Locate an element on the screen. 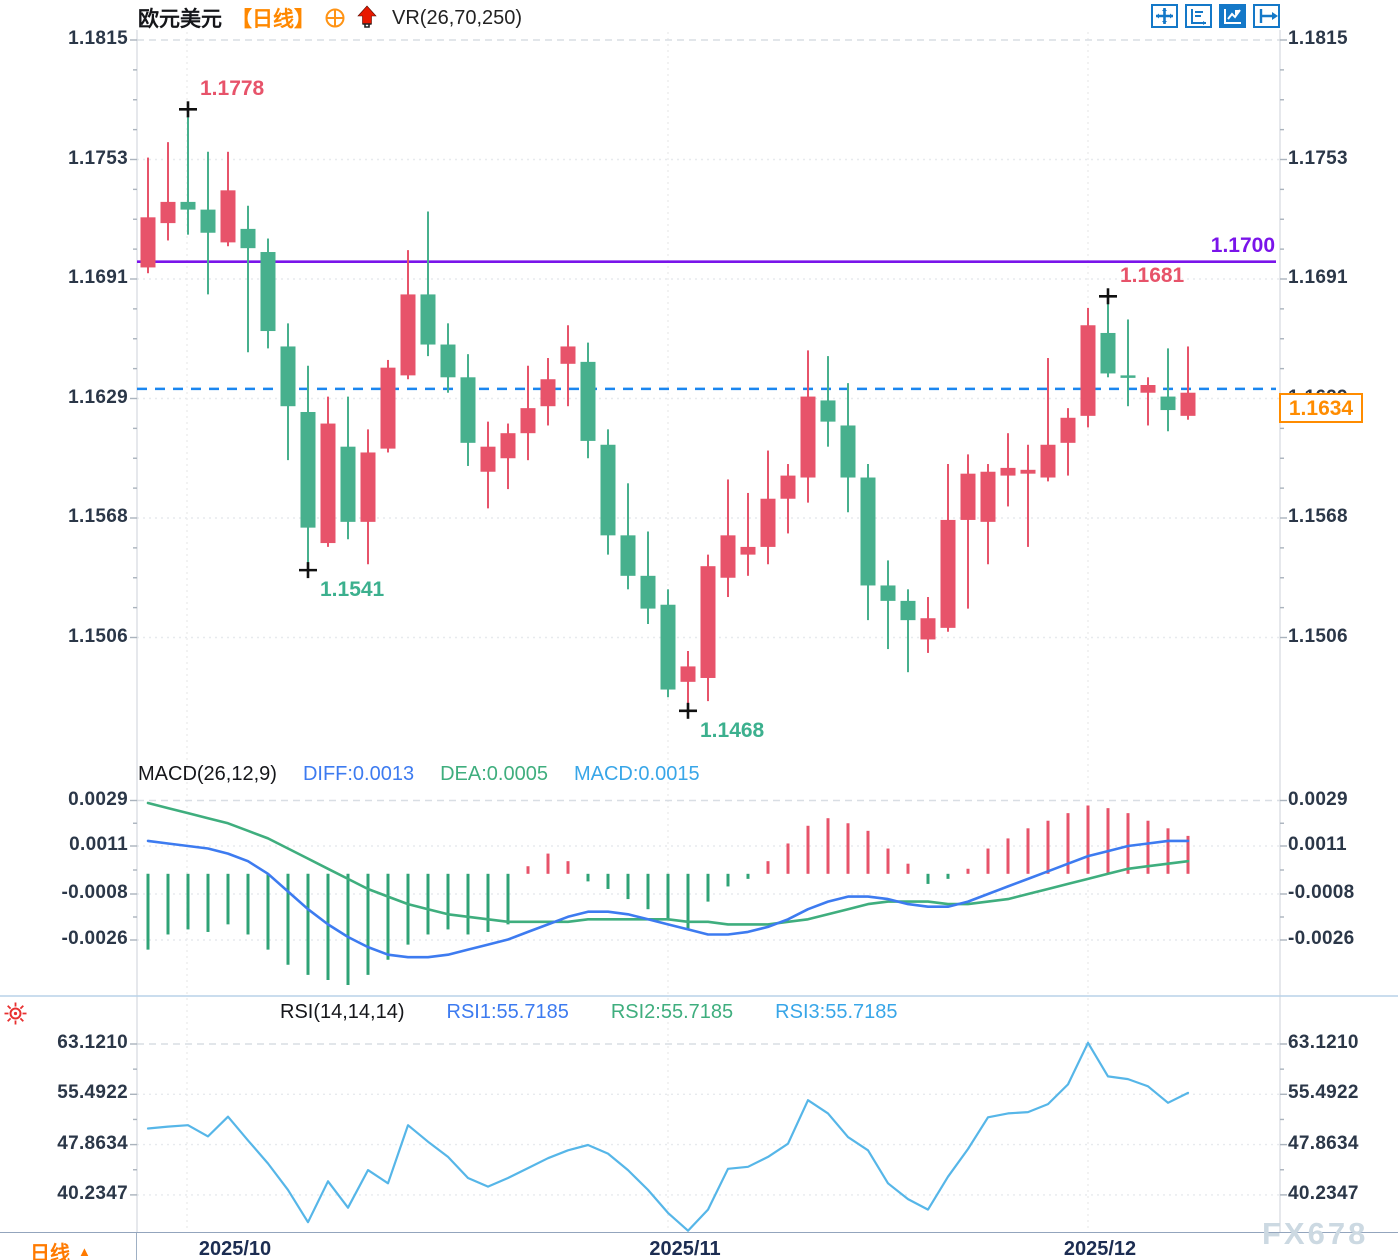 This screenshot has height=1260, width=1398. support-line-label: 1.1700 is located at coordinates (1242, 245).